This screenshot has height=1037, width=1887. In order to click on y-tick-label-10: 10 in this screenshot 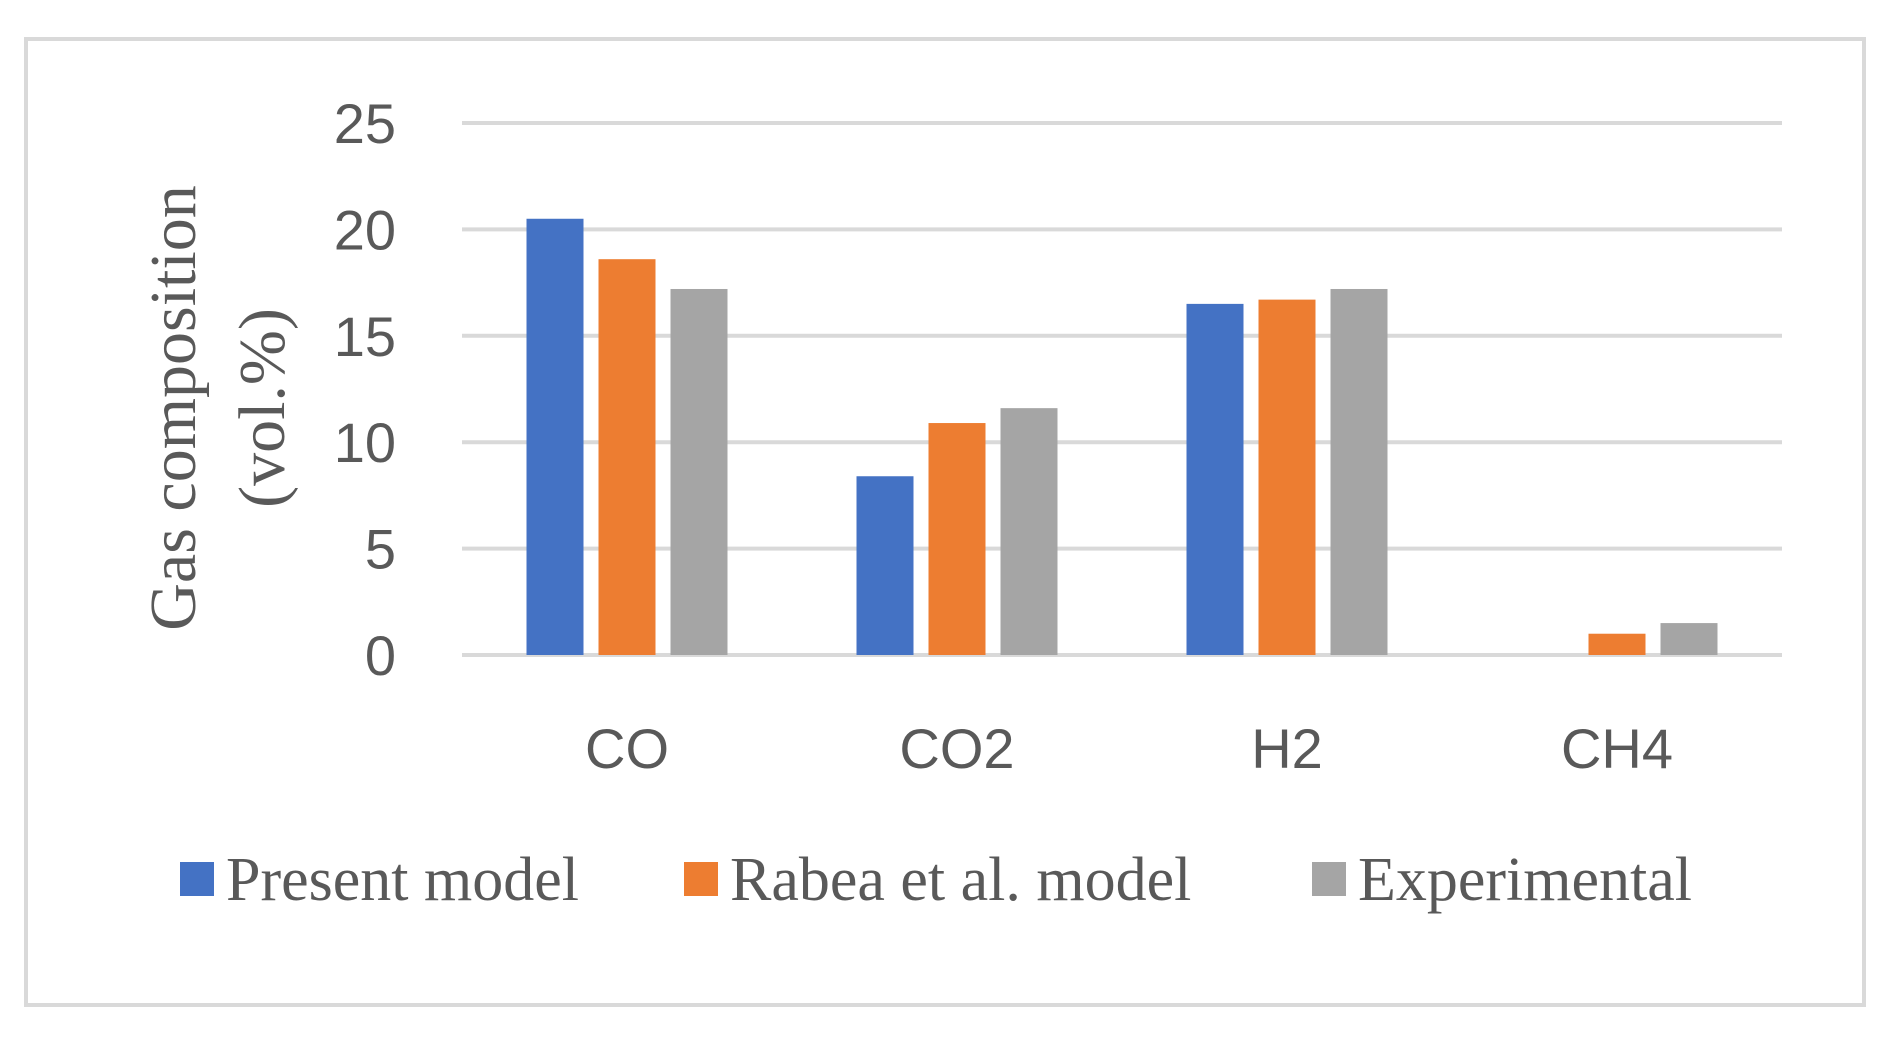, I will do `click(365, 442)`.